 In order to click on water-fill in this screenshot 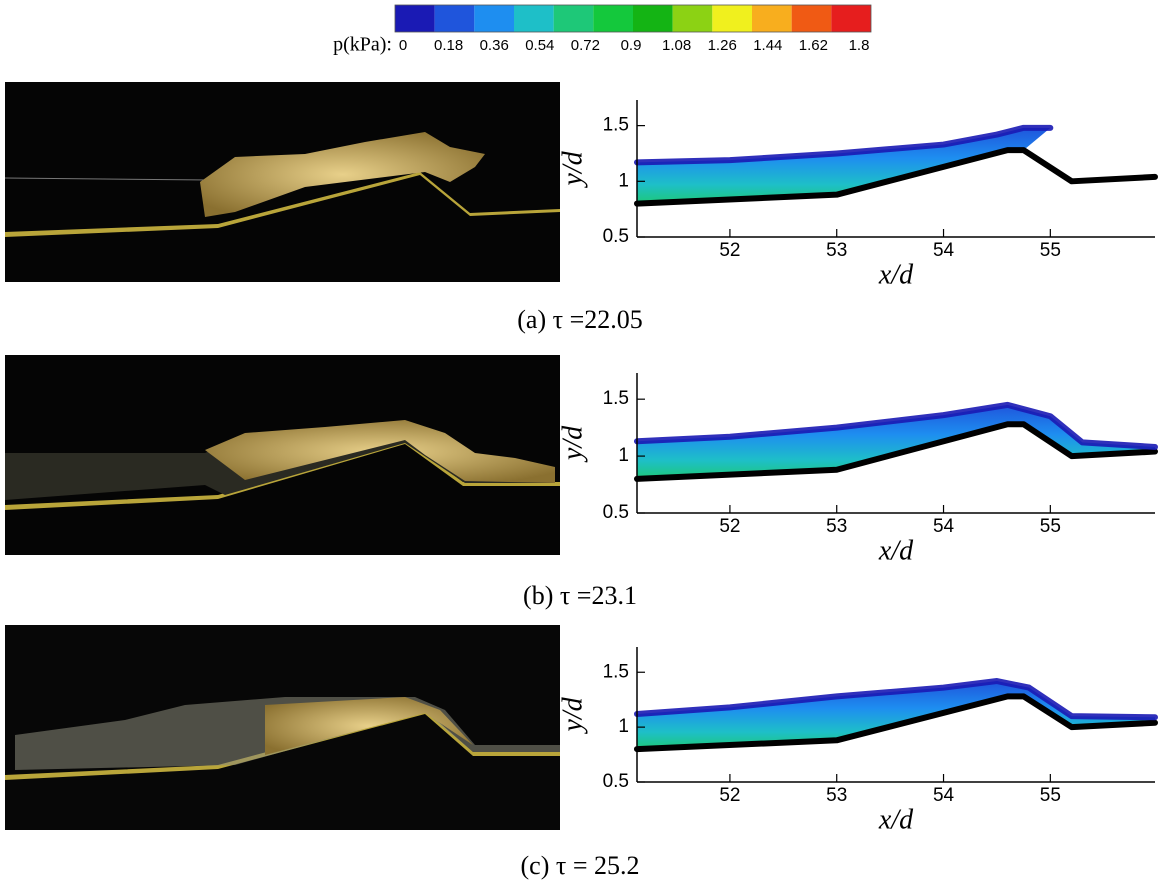, I will do `click(896, 715)`.